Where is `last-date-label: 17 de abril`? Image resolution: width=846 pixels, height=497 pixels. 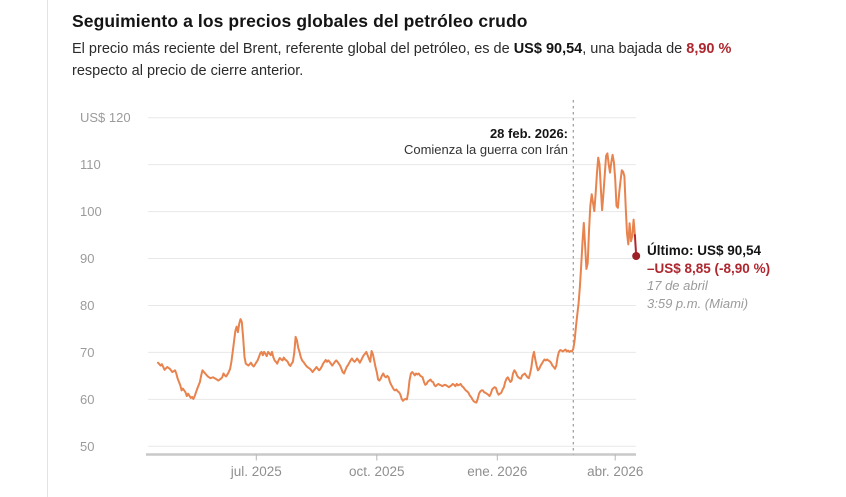
last-date-label: 17 de abril is located at coordinates (677, 285).